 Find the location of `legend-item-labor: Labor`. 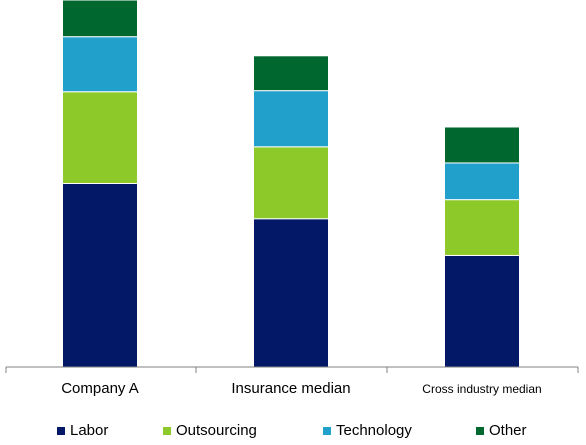

legend-item-labor: Labor is located at coordinates (82, 430).